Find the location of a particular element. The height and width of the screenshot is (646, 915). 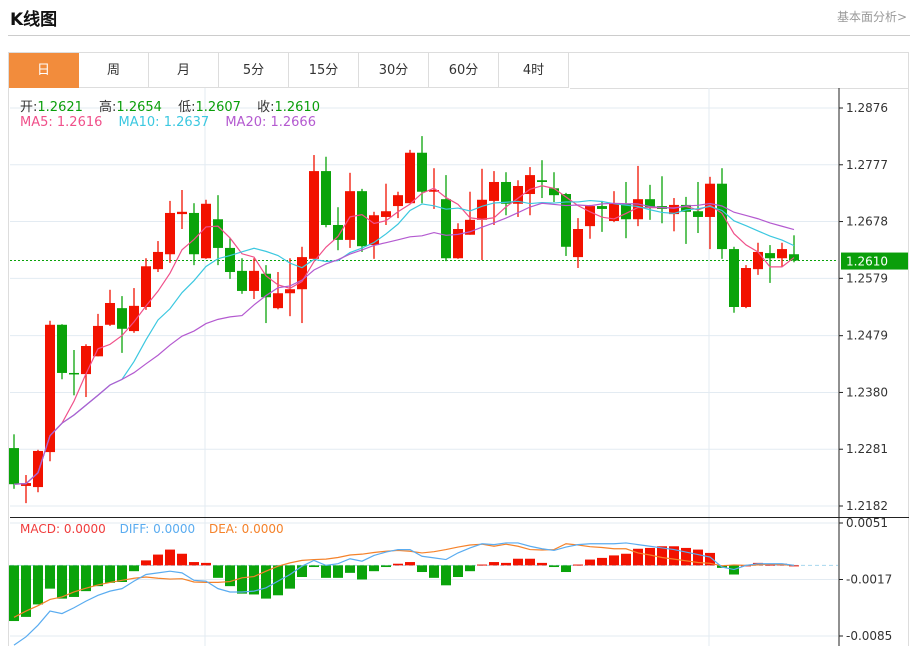

high-label: 高: is located at coordinates (108, 107).